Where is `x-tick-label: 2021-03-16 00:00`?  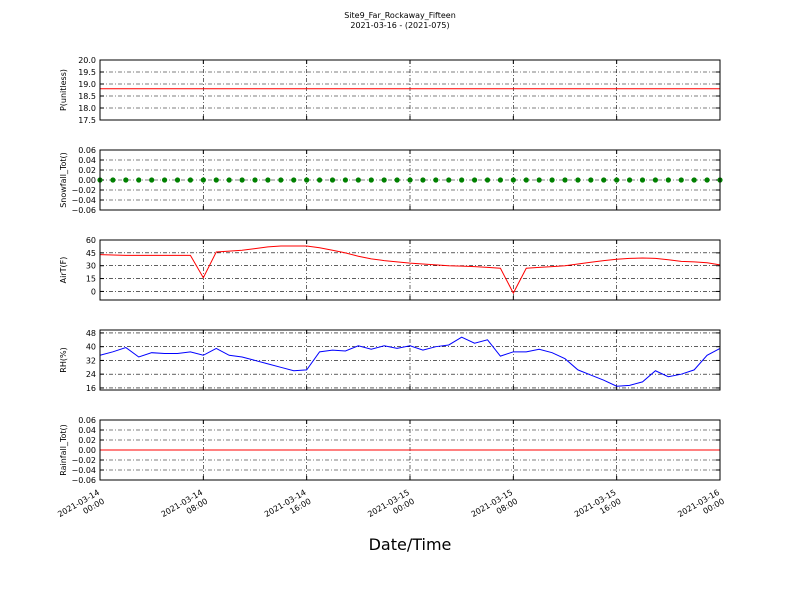 x-tick-label: 2021-03-16 00:00 is located at coordinates (701, 508).